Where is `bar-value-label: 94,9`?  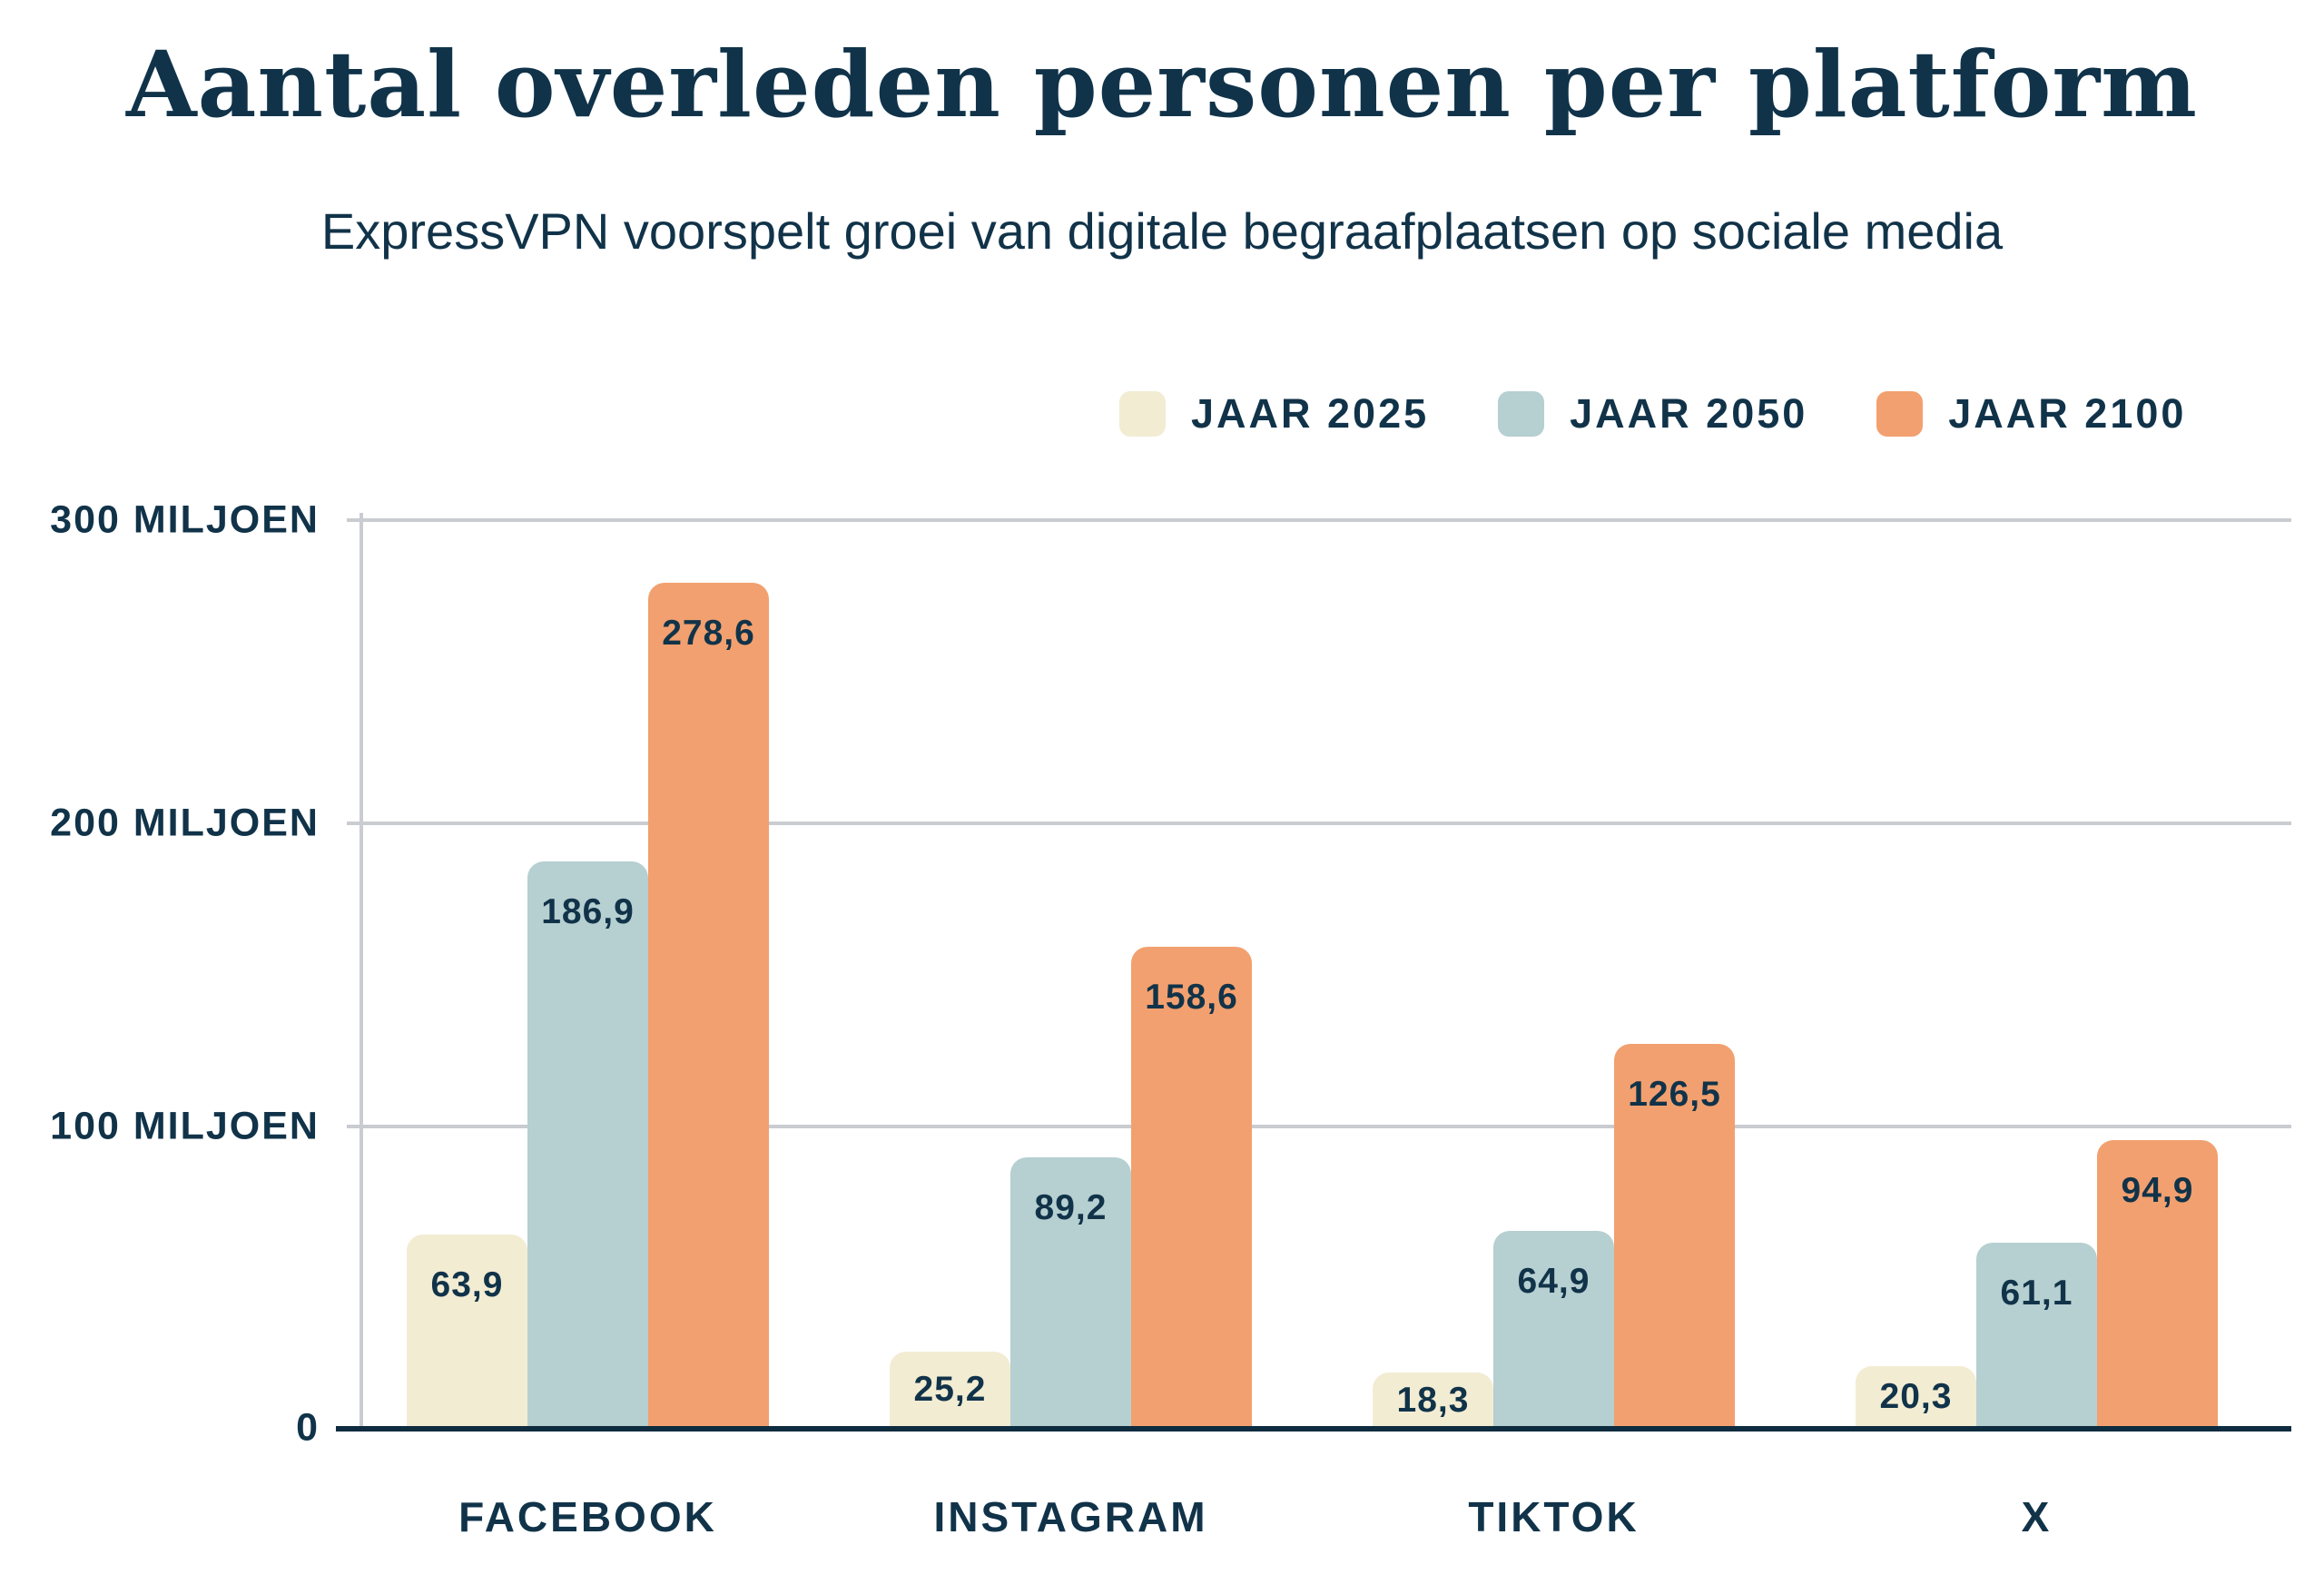
bar-value-label: 94,9 is located at coordinates (2157, 1190).